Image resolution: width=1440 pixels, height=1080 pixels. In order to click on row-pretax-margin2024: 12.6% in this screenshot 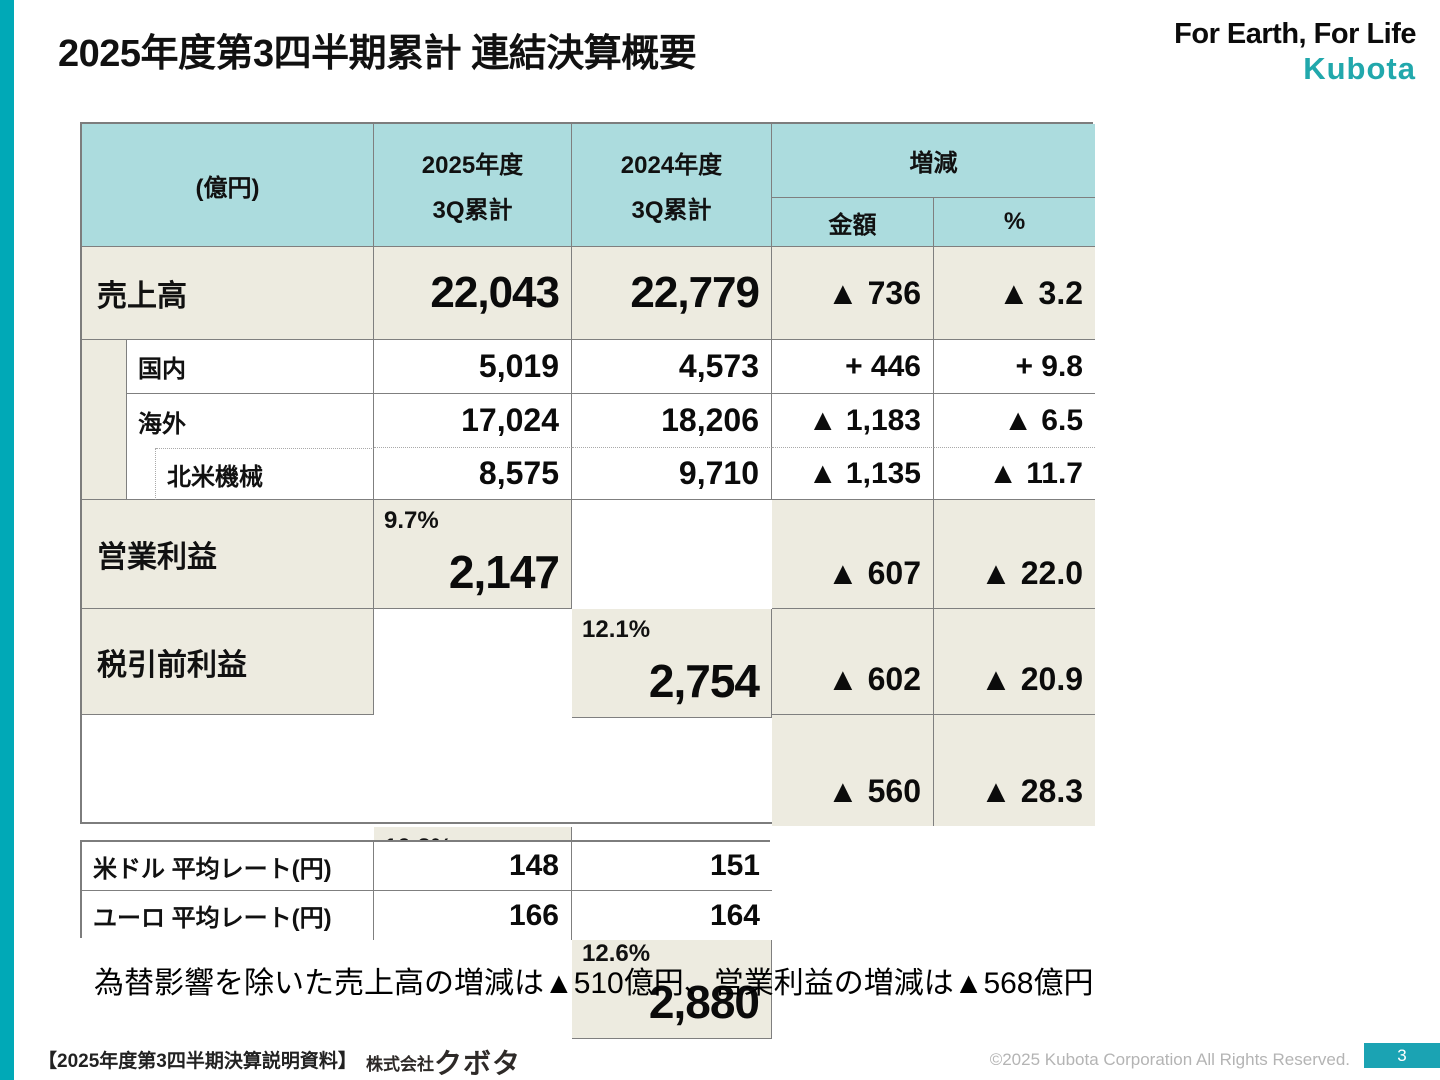, I will do `click(616, 953)`.